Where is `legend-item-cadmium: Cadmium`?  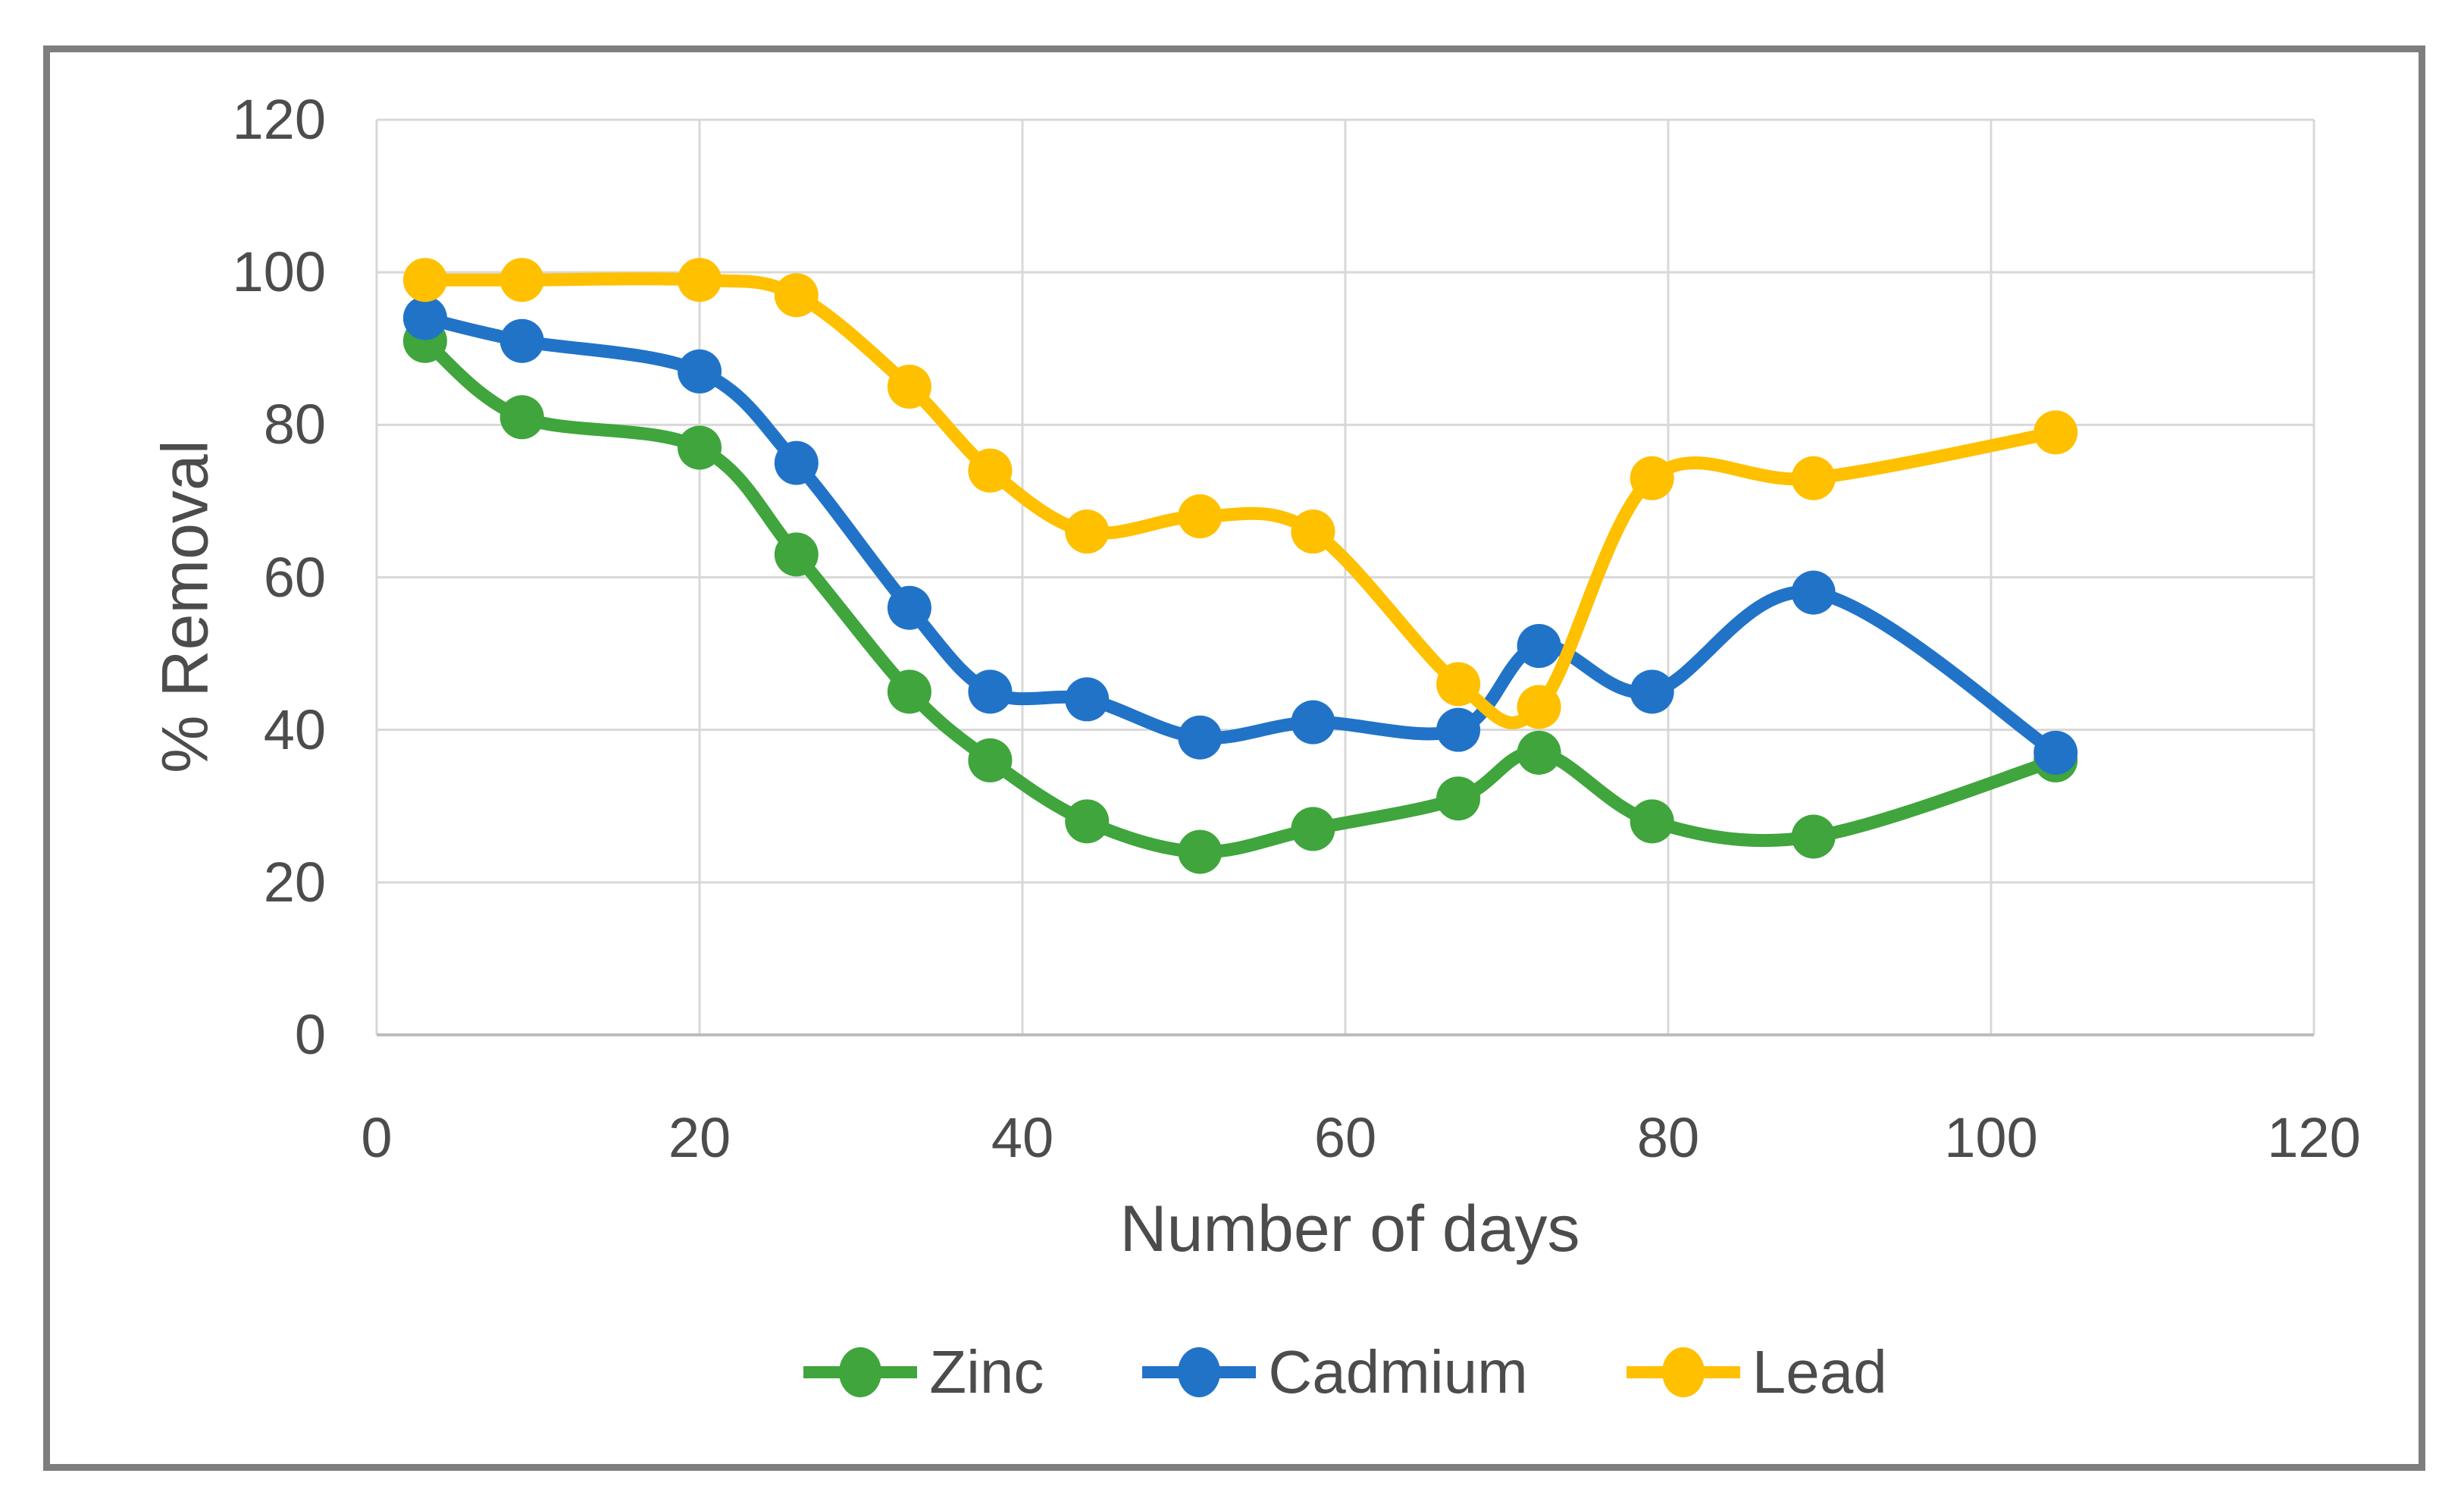
legend-item-cadmium: Cadmium is located at coordinates (1335, 1372).